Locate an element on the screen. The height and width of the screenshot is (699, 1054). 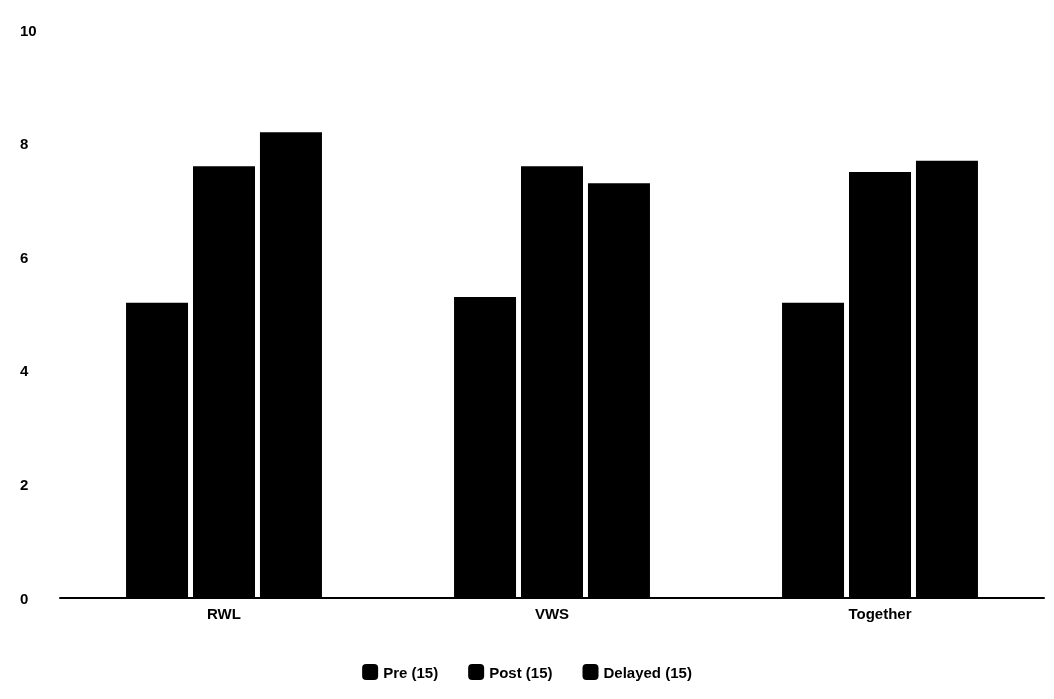
y-tick-label: 4 is located at coordinates (24, 371).